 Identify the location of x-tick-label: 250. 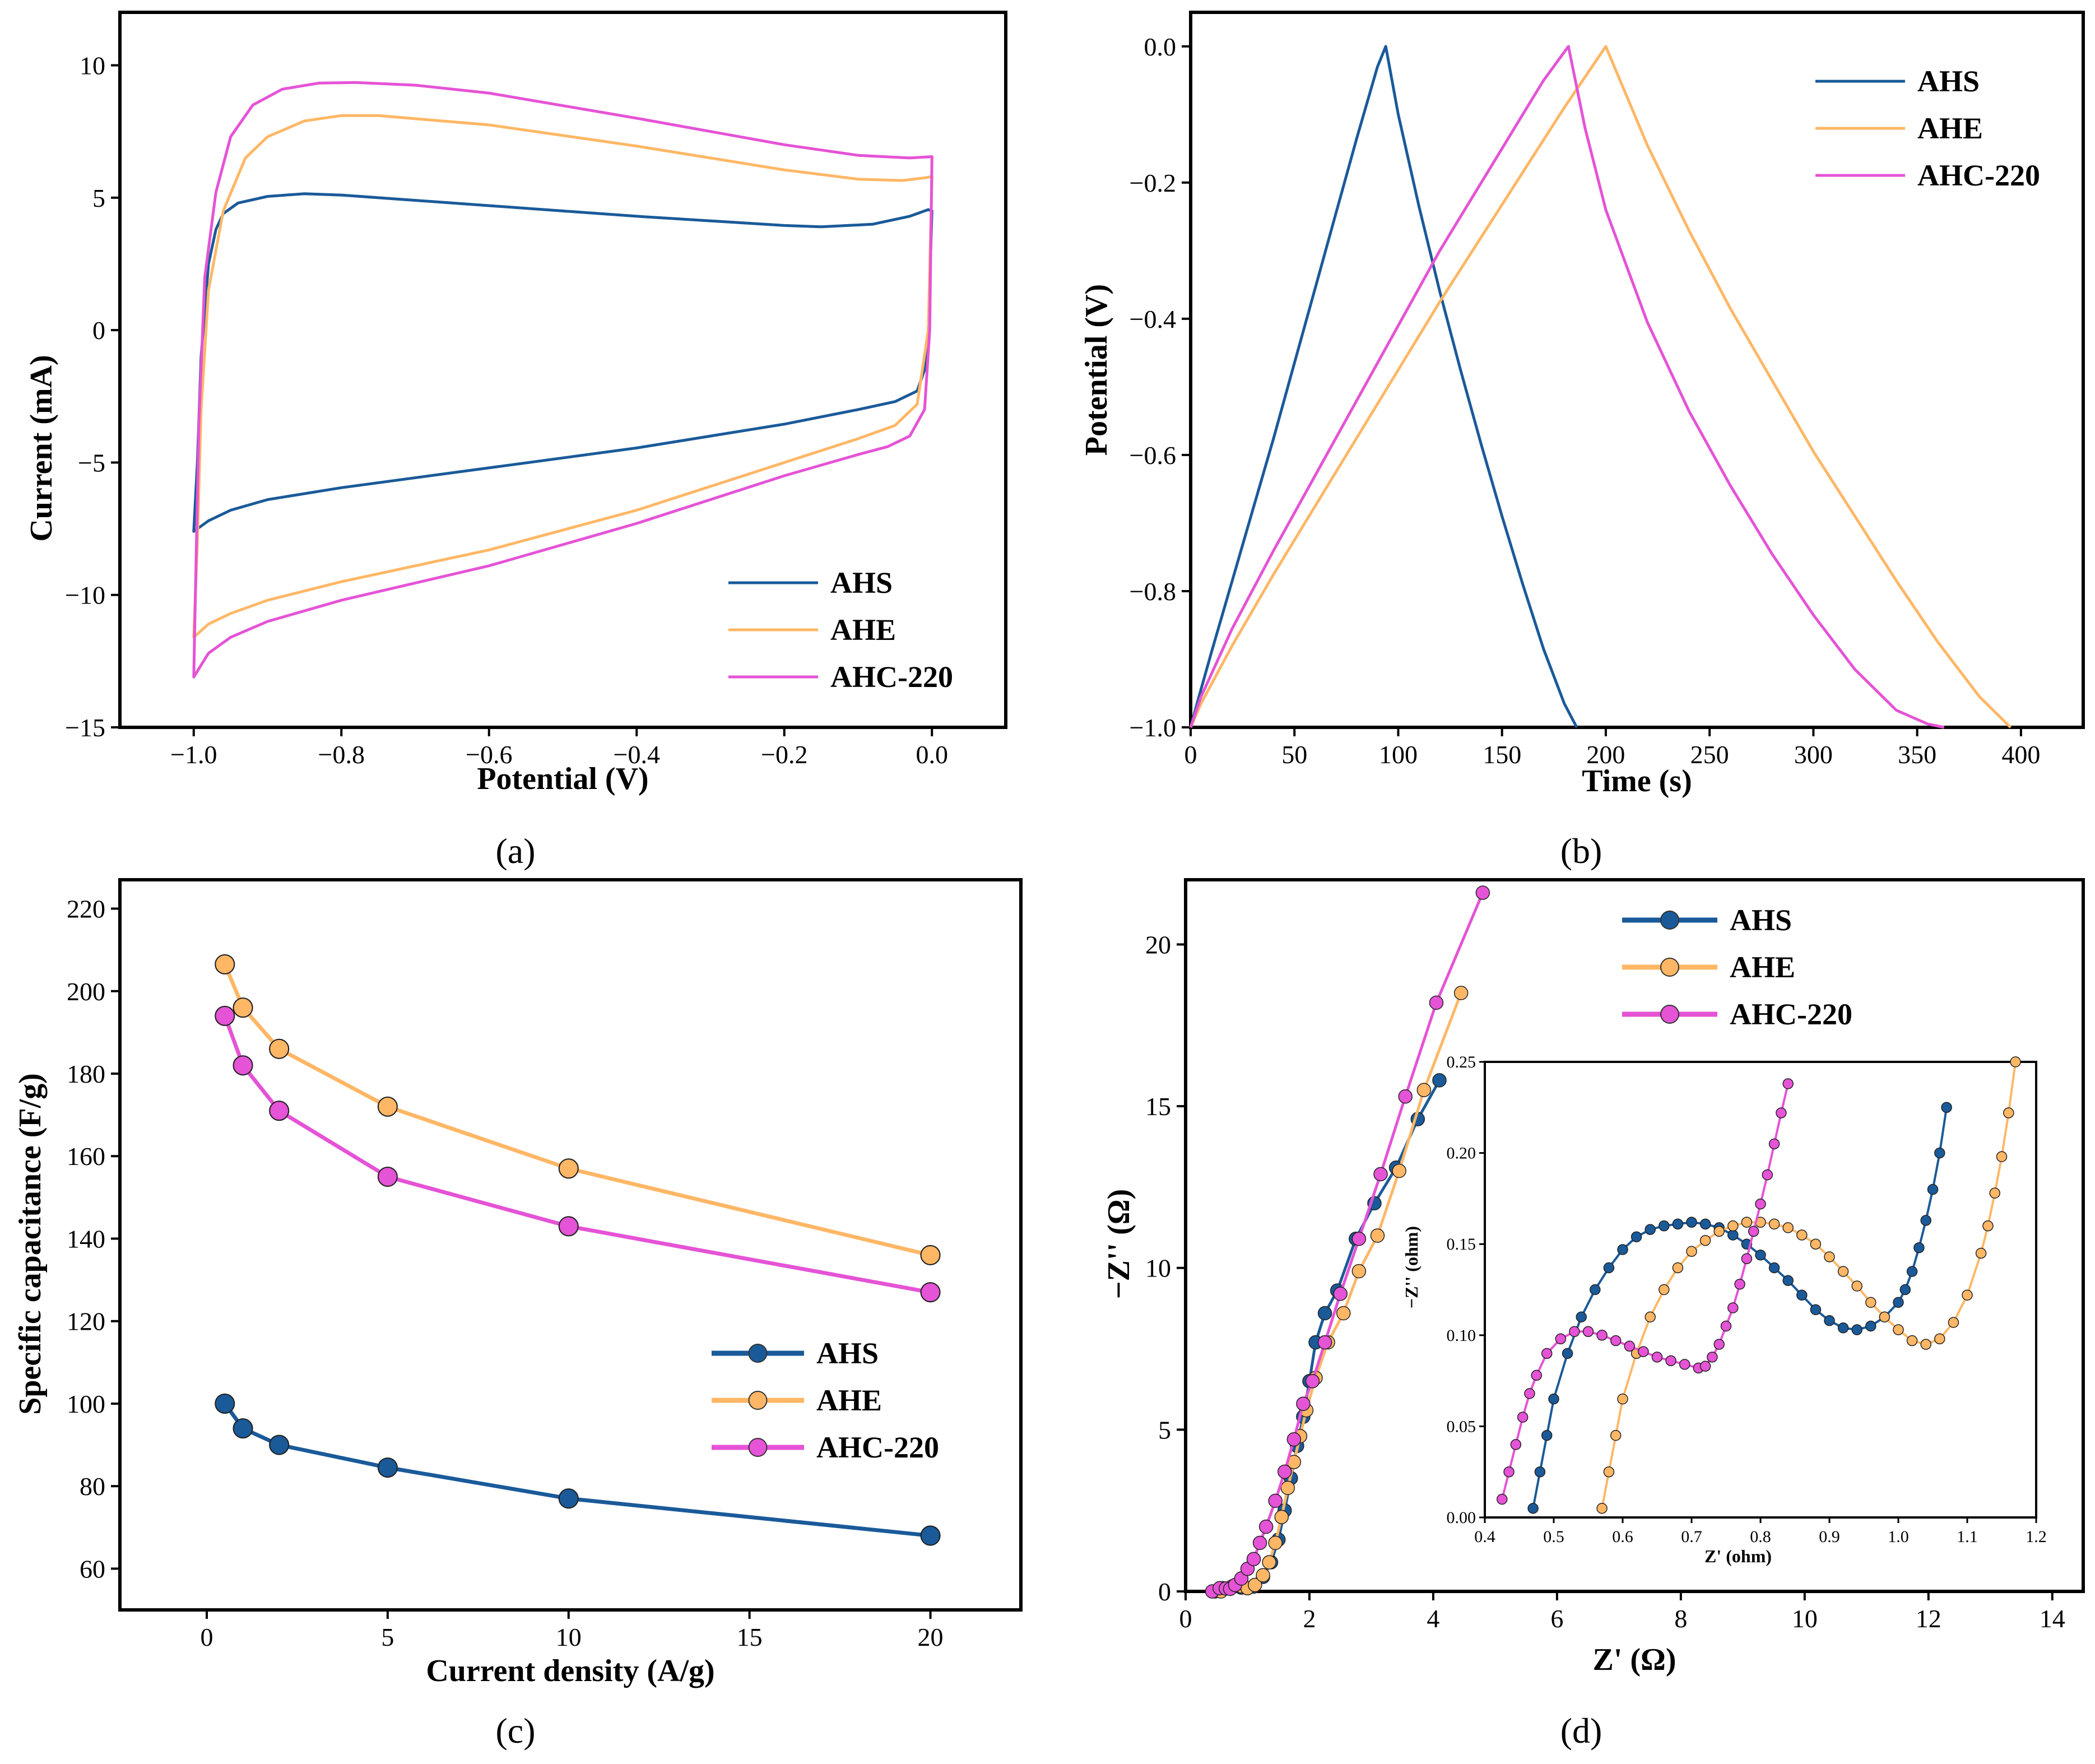
(1709, 754).